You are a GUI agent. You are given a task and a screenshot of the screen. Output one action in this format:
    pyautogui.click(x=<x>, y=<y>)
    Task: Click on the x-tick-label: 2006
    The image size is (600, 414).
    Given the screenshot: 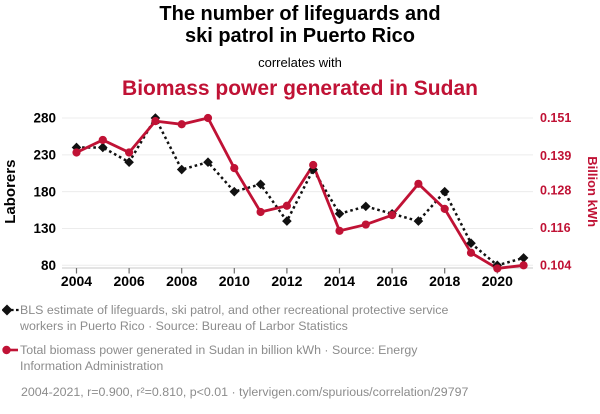 What is the action you would take?
    pyautogui.click(x=129, y=281)
    